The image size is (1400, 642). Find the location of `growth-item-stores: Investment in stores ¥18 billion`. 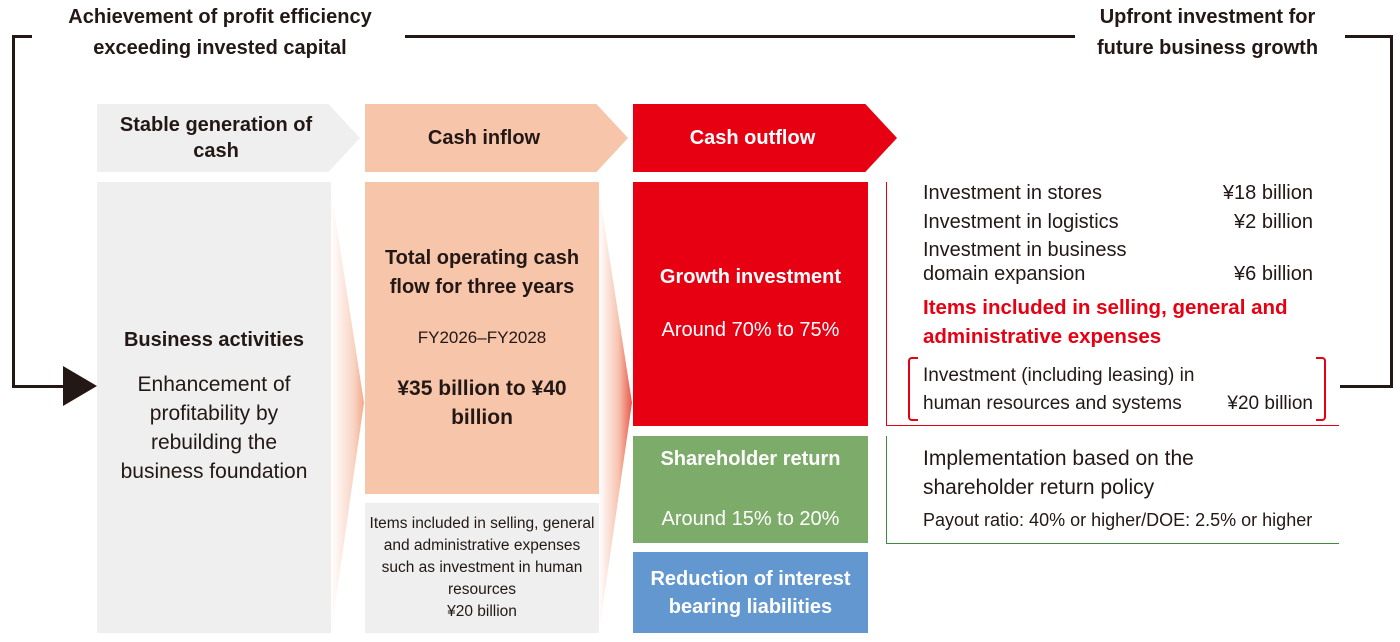

growth-item-stores: Investment in stores ¥18 billion is located at coordinates (1118, 193).